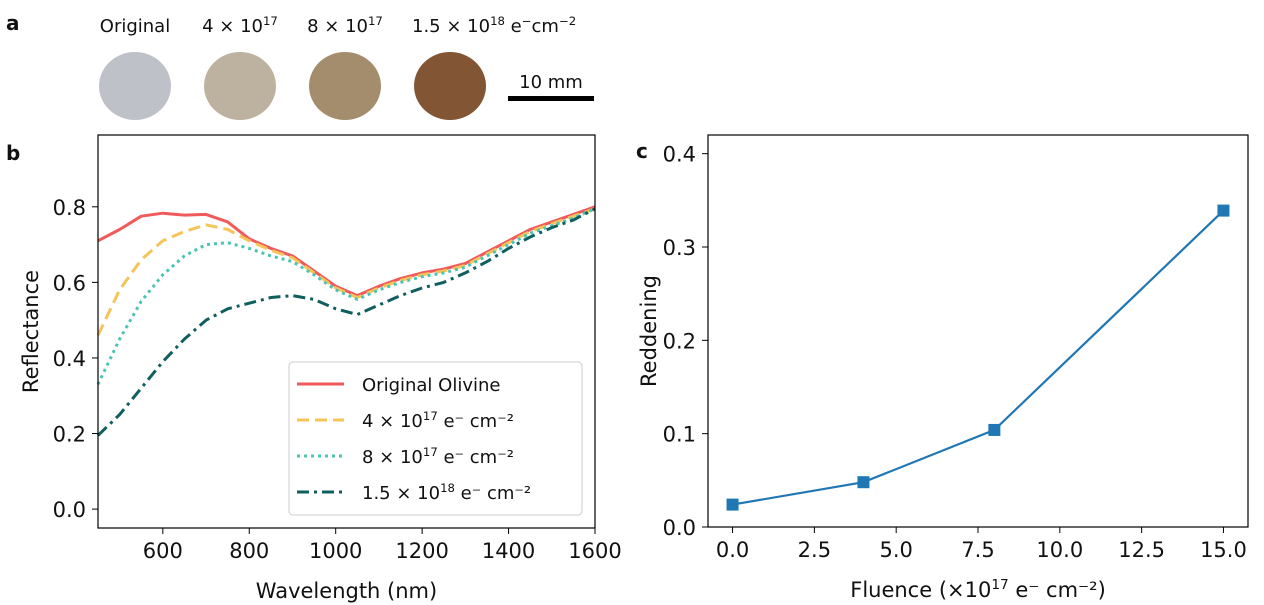 This screenshot has height=605, width=1264. I want to click on x-tick-label: 1200, so click(421, 551).